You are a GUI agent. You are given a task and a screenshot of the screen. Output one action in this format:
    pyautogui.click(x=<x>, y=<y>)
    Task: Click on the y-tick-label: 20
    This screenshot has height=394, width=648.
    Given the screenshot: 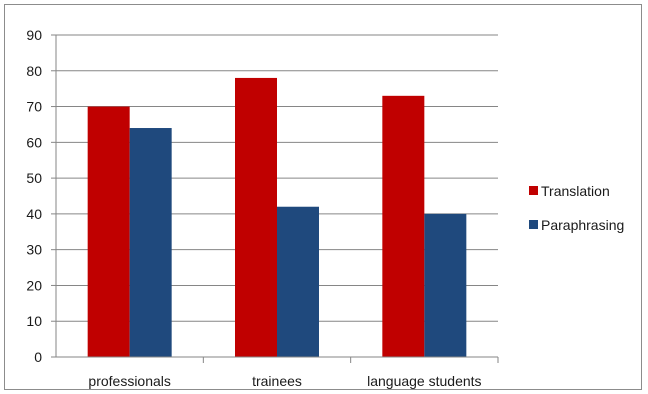 What is the action you would take?
    pyautogui.click(x=34, y=285)
    